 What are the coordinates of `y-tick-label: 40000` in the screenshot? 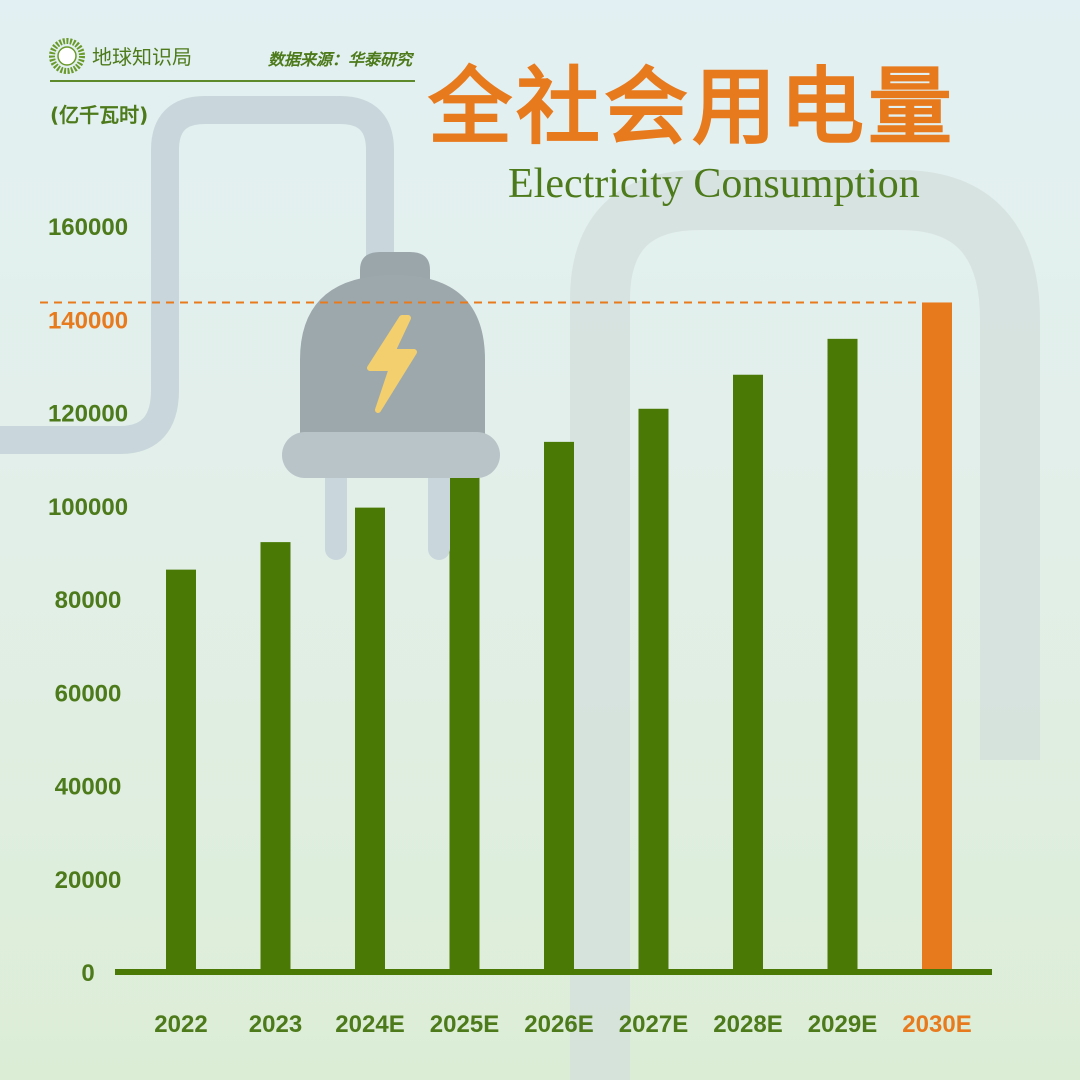 It's located at (88, 787).